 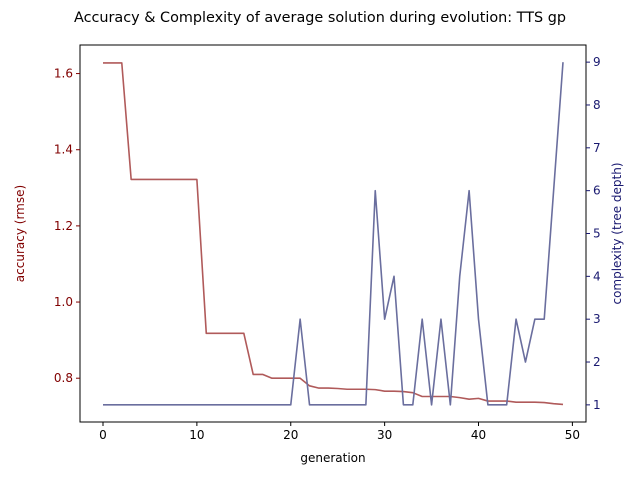 I want to click on x-tick-label: 10, so click(x=196, y=435).